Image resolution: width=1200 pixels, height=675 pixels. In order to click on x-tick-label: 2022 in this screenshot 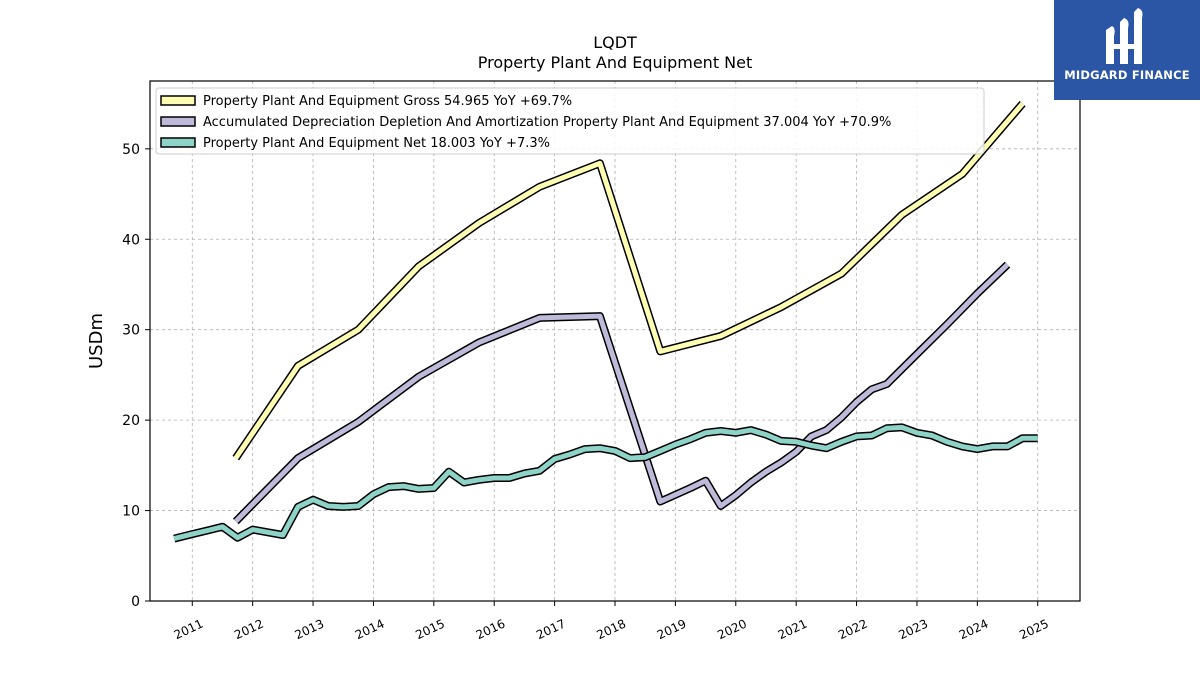, I will do `click(853, 630)`.